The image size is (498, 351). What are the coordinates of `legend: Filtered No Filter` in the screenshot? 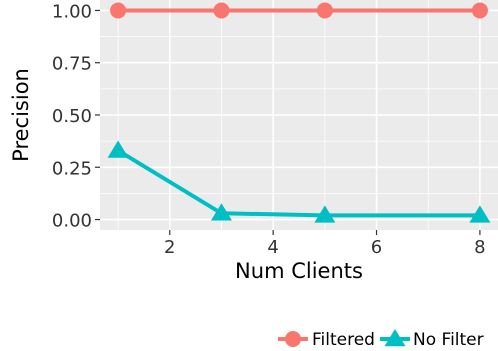 It's located at (381, 339).